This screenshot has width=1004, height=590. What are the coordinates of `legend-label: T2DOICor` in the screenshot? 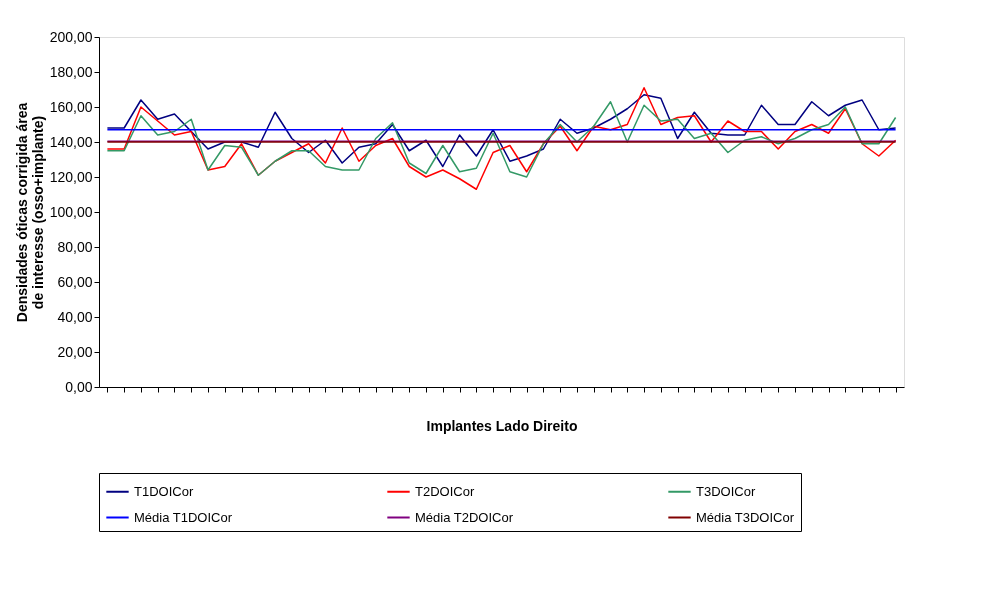 It's located at (445, 491).